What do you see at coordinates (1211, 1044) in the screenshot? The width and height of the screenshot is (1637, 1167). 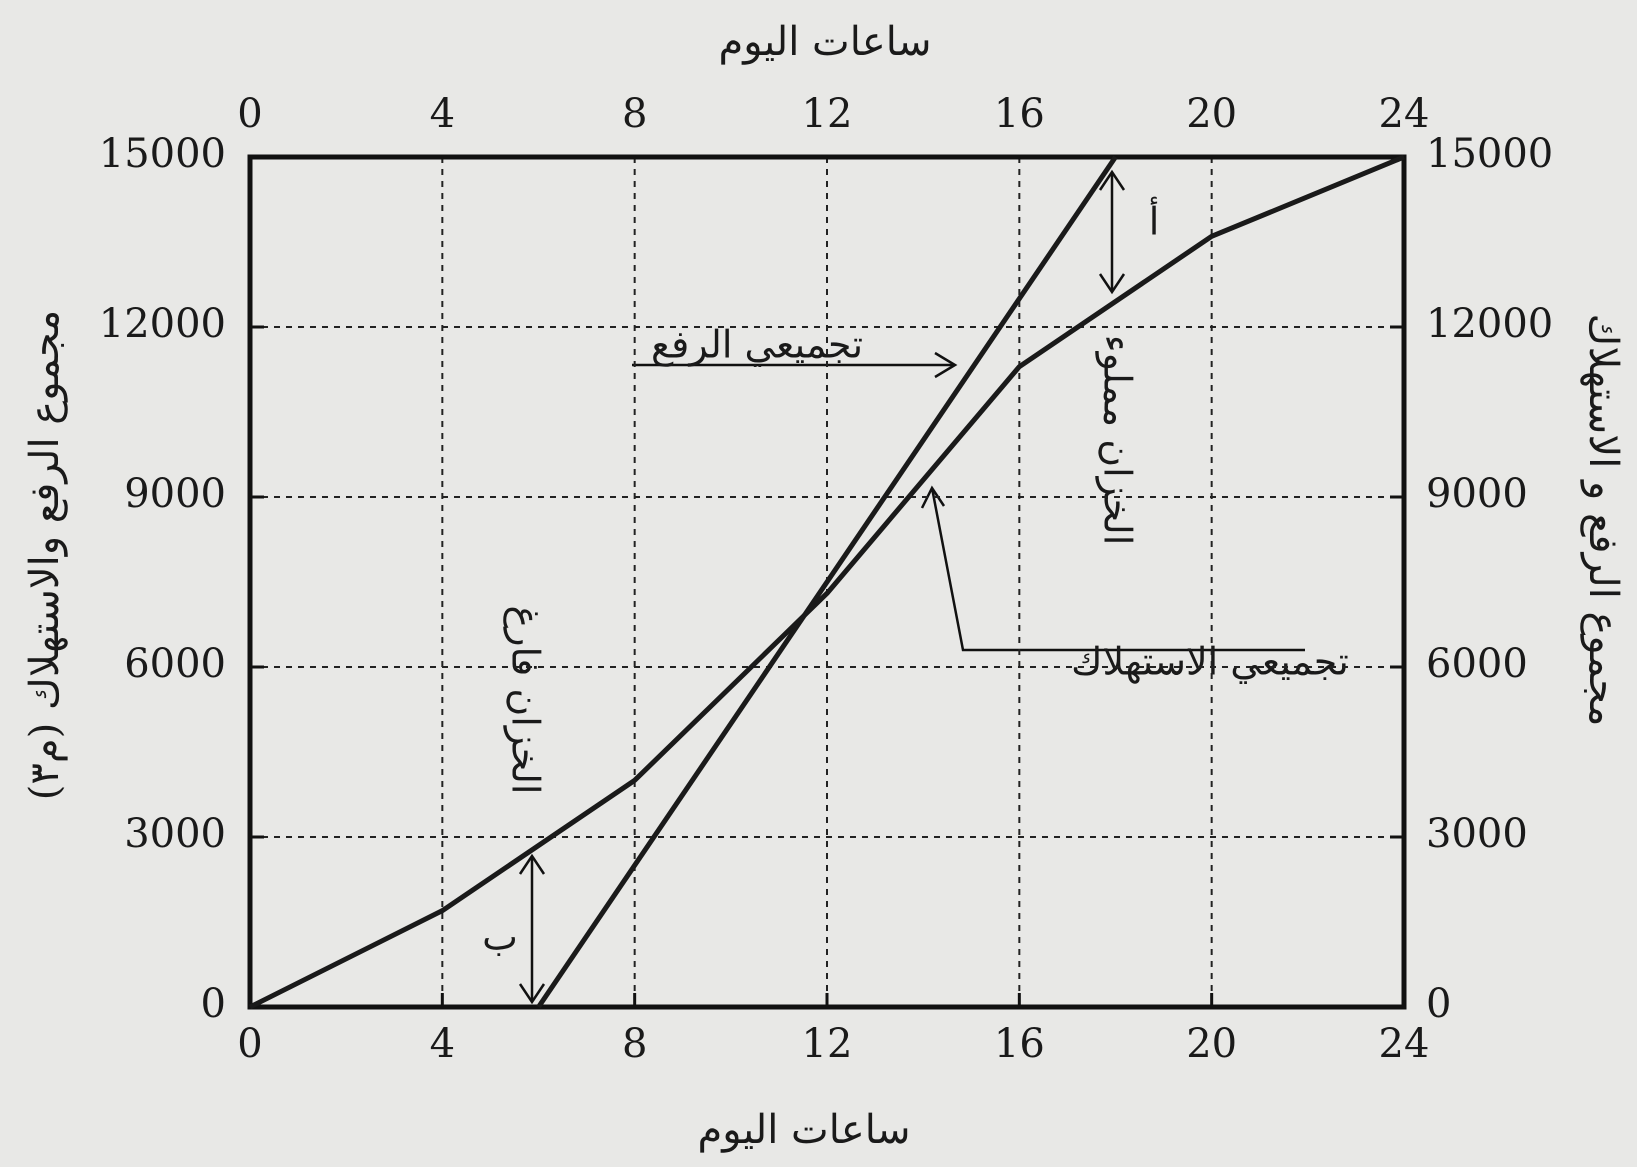 I see `x-tick-label: 20` at bounding box center [1211, 1044].